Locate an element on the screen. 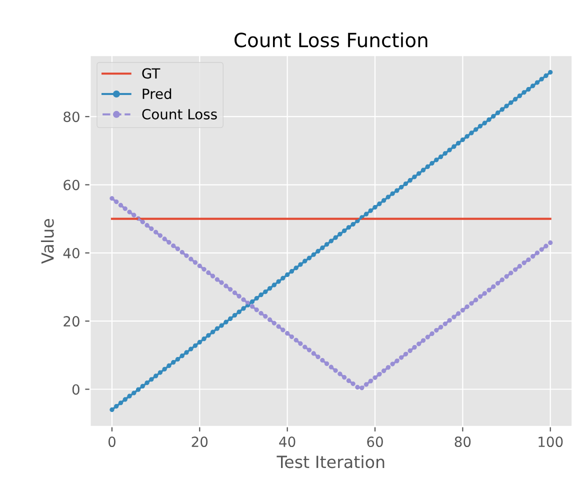 The height and width of the screenshot is (482, 581). y-tick-label: 40 is located at coordinates (71, 253).